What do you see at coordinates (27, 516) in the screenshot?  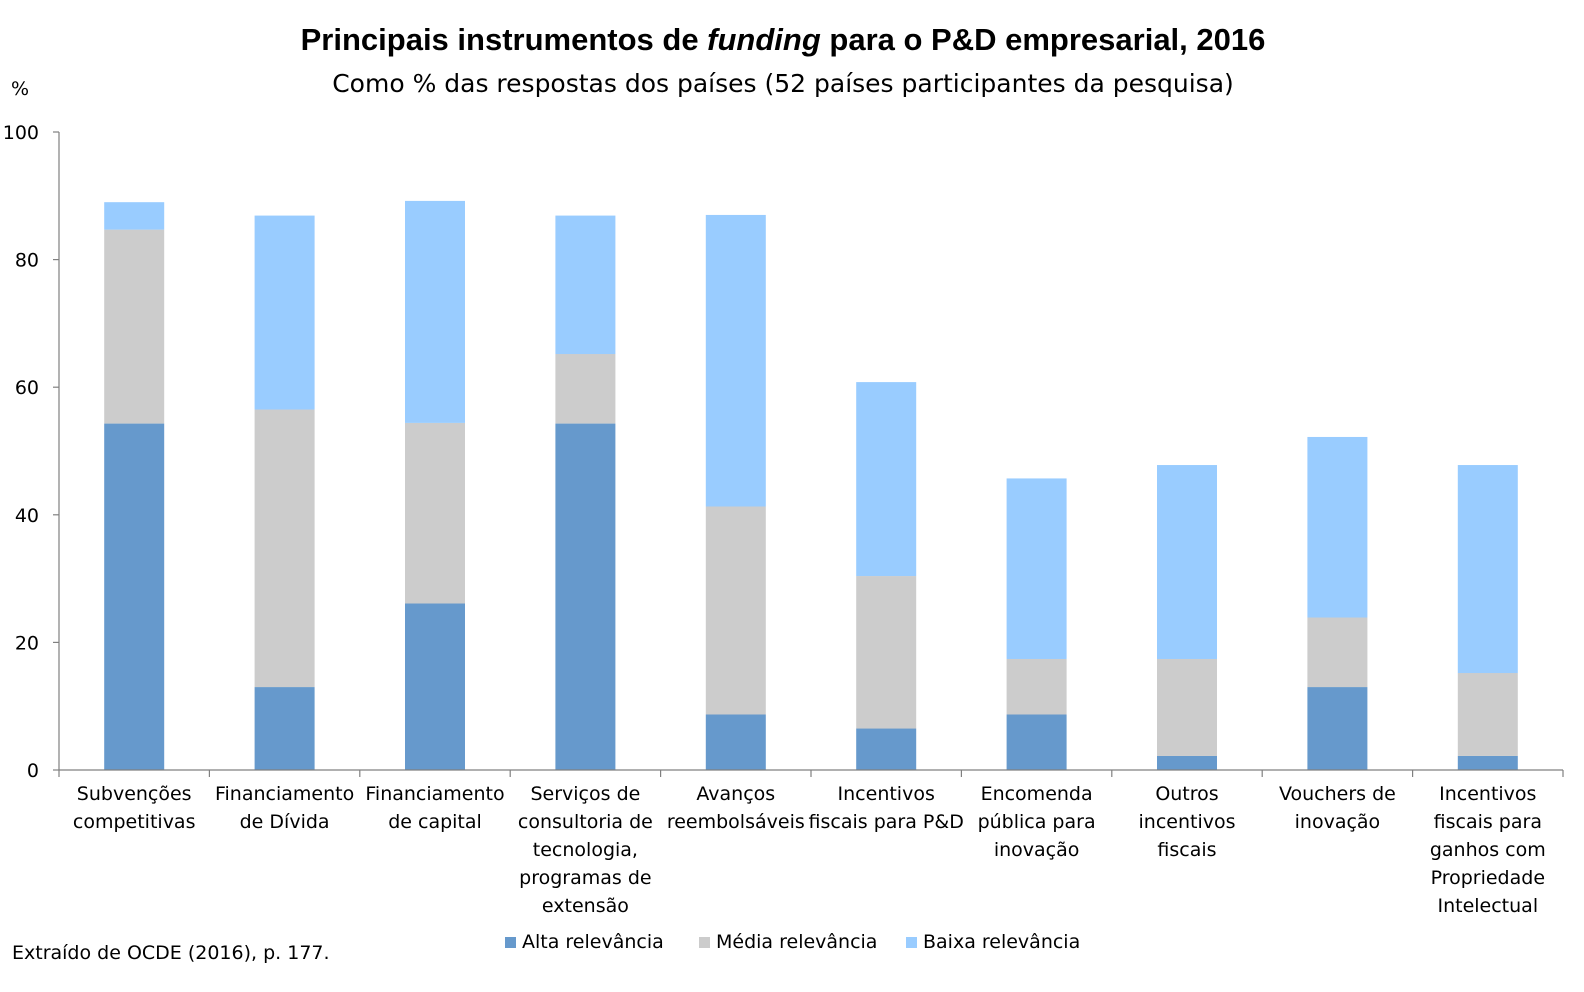 I see `y-tick-label: 40` at bounding box center [27, 516].